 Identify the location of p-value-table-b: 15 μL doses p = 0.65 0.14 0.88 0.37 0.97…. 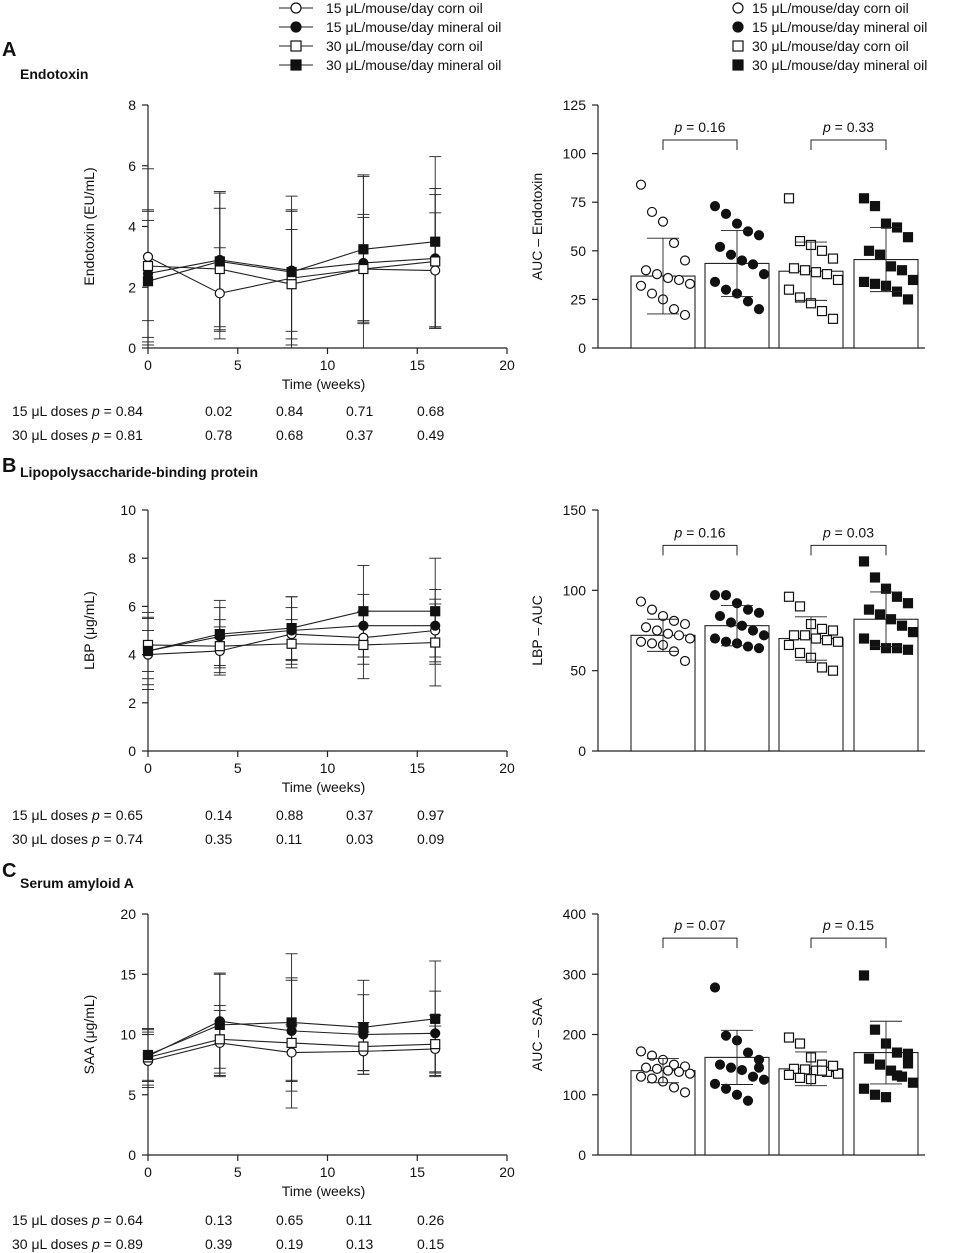
(228, 827).